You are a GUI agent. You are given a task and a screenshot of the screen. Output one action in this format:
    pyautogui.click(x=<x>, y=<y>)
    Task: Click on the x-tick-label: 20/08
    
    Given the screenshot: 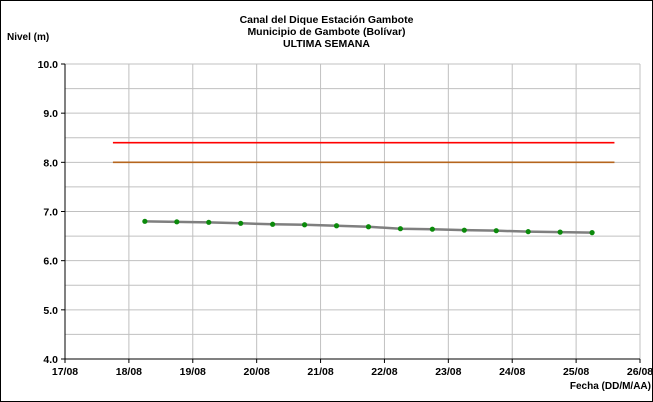 What is the action you would take?
    pyautogui.click(x=257, y=372)
    